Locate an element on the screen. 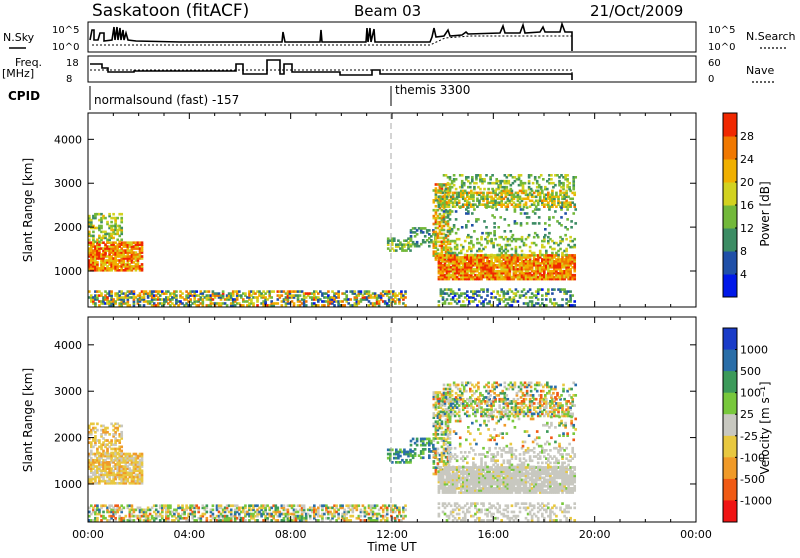  nave-label: Nave is located at coordinates (760, 70).